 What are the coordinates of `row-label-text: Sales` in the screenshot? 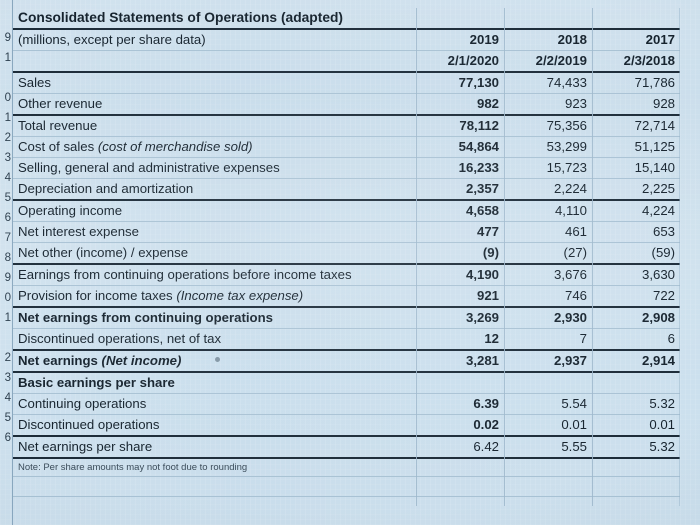 It's located at (34, 82).